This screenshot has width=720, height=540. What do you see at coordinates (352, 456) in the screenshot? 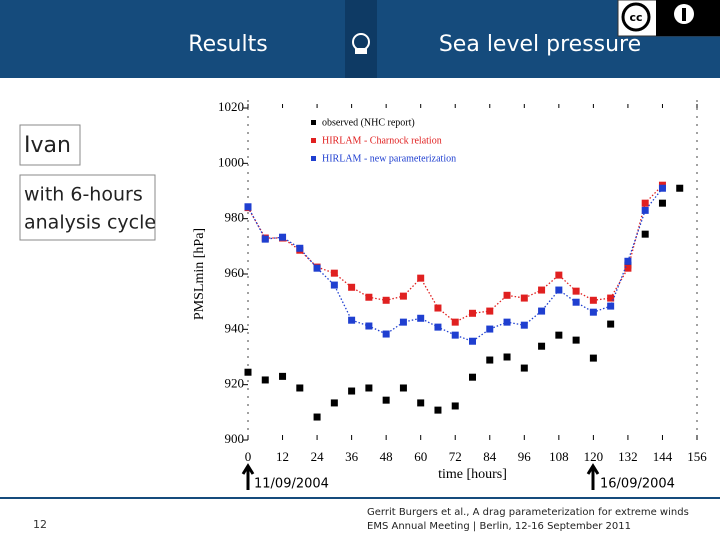
I see `x-tick-label: 36` at bounding box center [352, 456].